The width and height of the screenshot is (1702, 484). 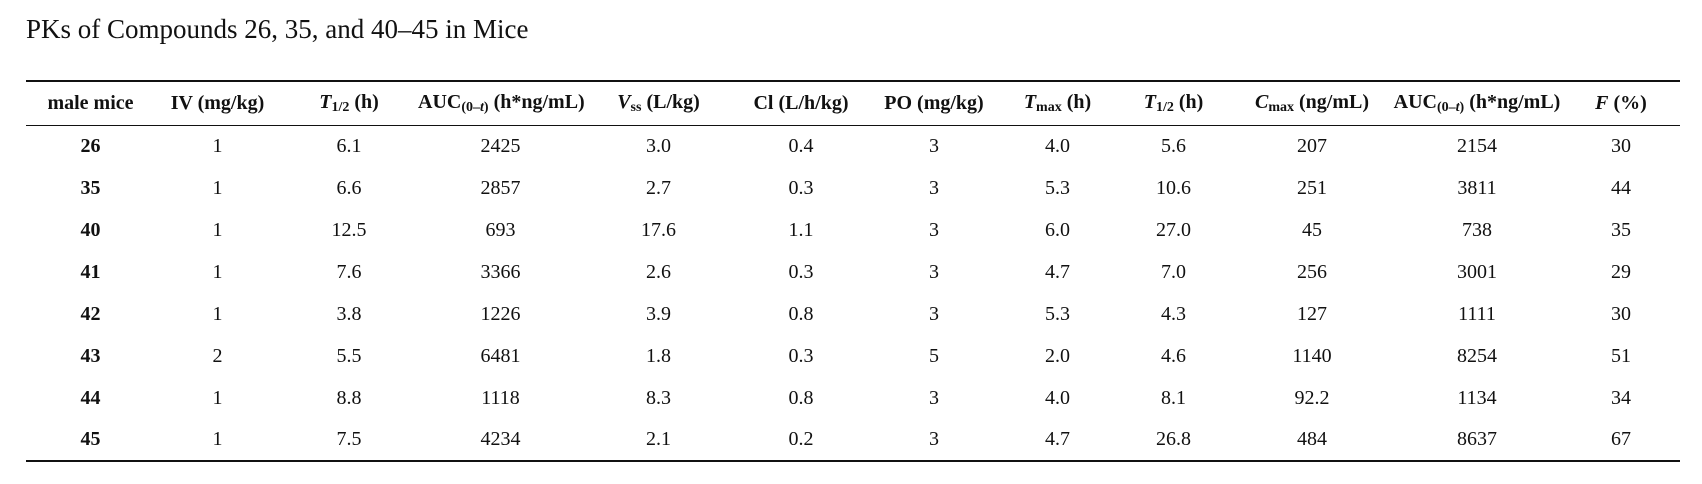 What do you see at coordinates (470, 107) in the screenshot?
I see `subscript: (0–` at bounding box center [470, 107].